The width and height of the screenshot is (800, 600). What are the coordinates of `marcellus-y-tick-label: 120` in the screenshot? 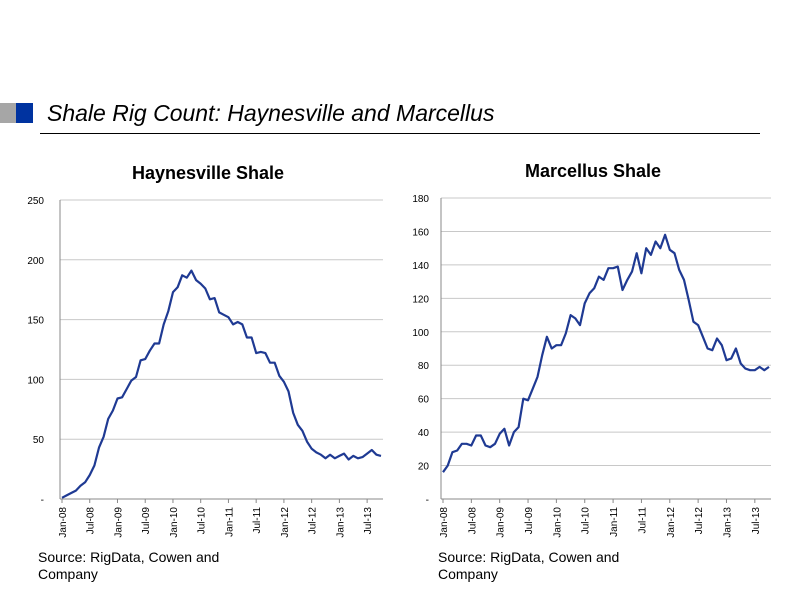 It's located at (420, 299).